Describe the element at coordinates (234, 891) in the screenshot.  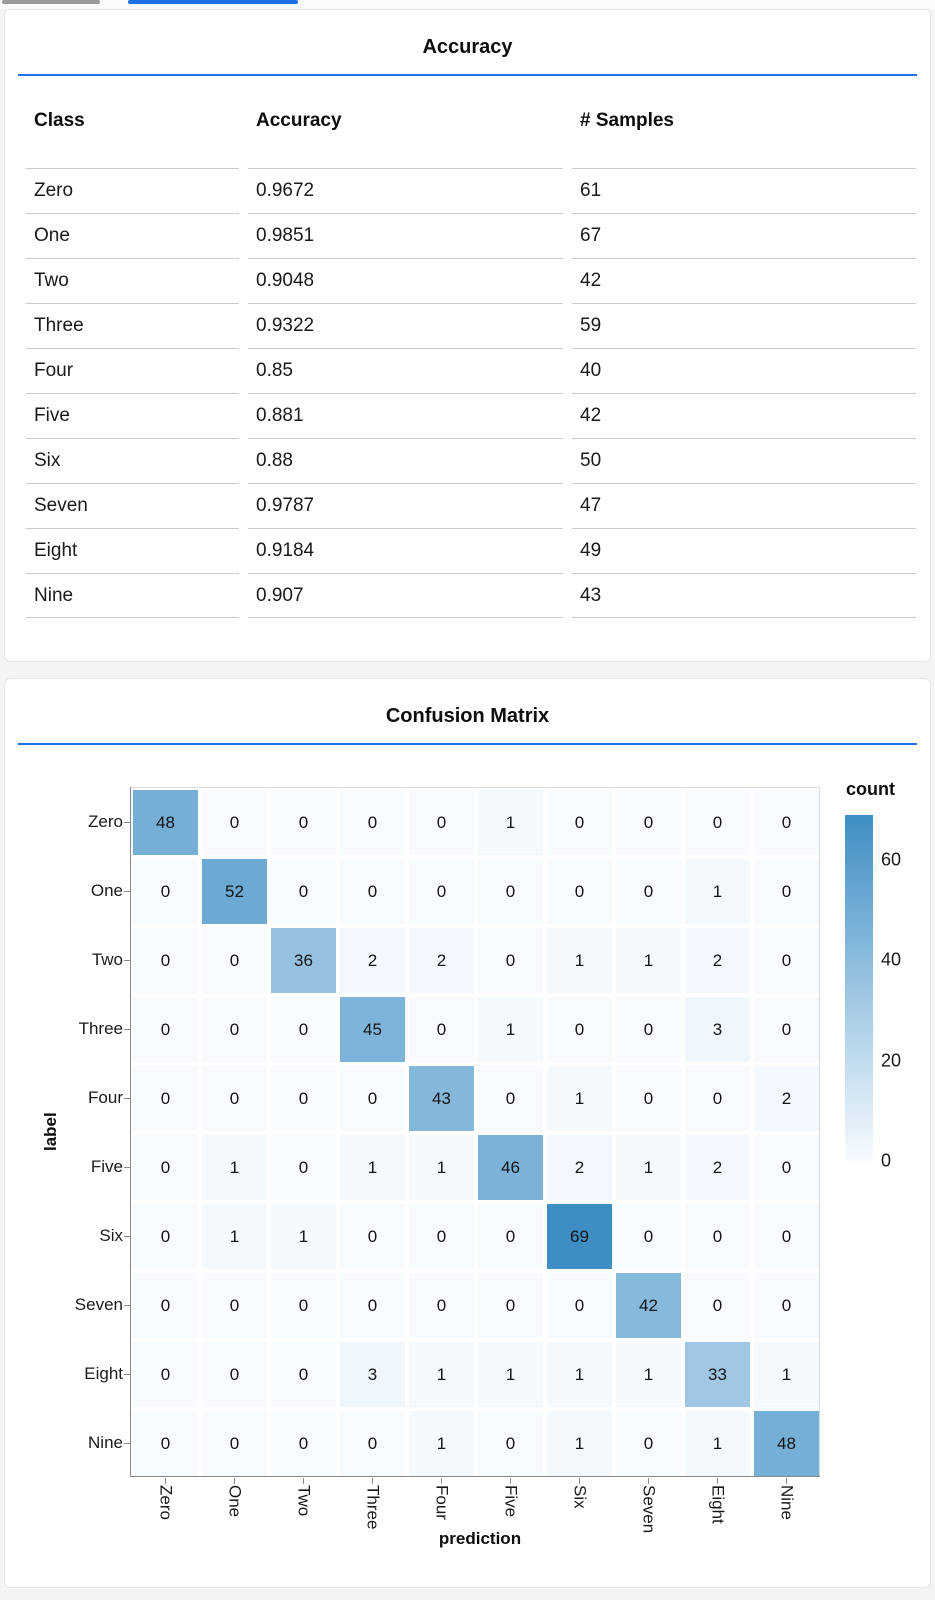
I see `matrix-cell: 52` at that location.